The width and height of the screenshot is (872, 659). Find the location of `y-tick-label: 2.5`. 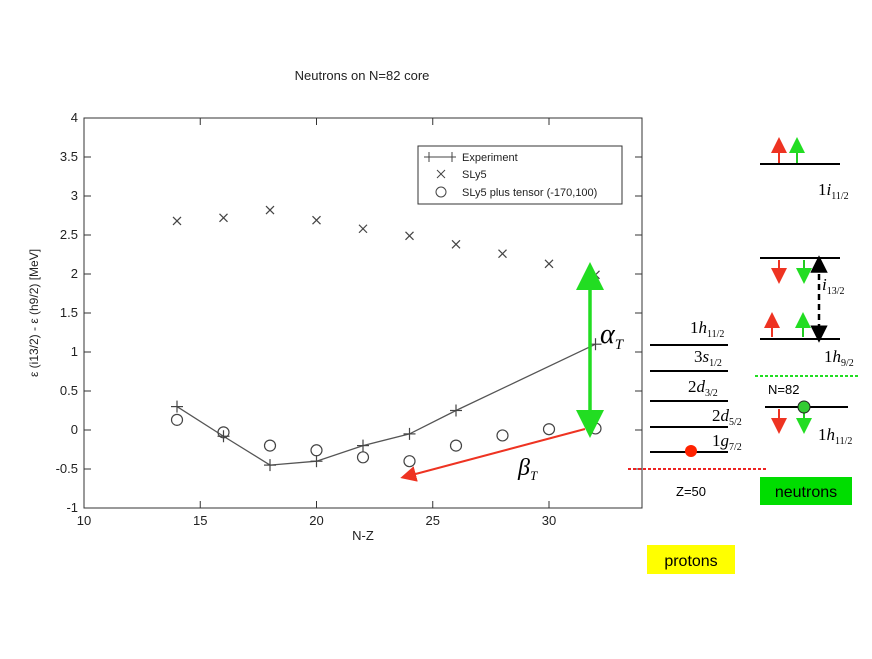

y-tick-label: 2.5 is located at coordinates (69, 234).